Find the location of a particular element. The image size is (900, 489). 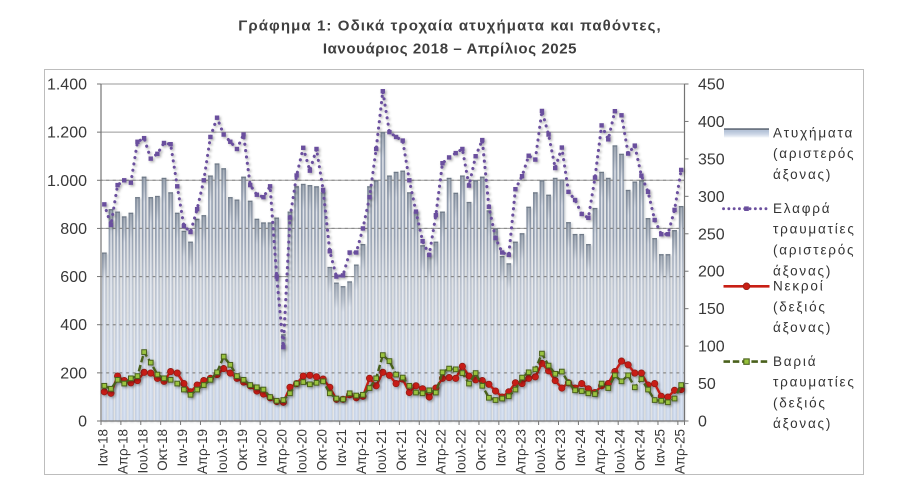

svg-text: Απρ-20 is located at coordinates (282, 451).